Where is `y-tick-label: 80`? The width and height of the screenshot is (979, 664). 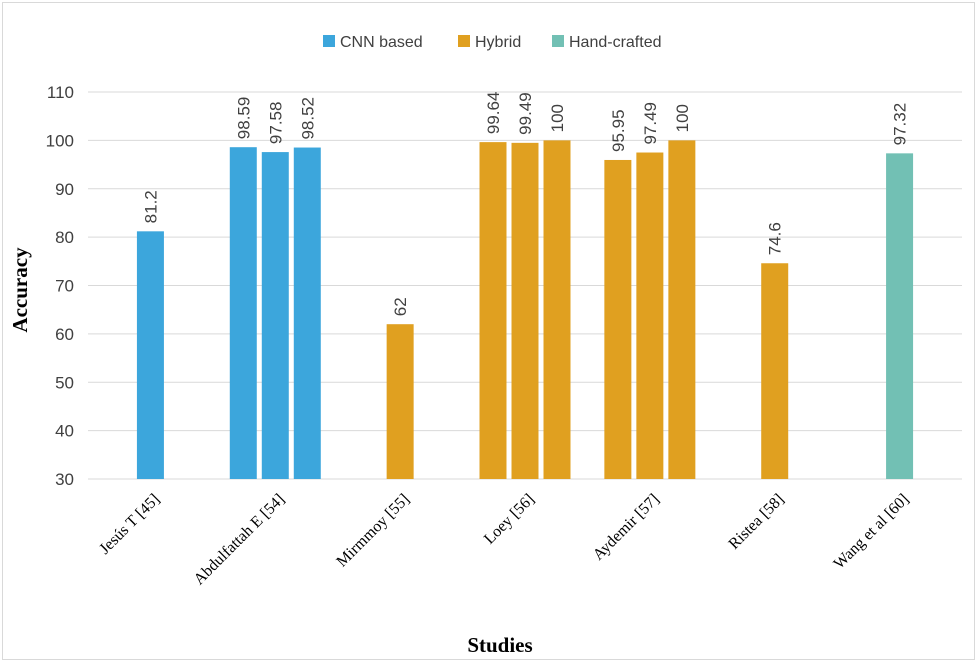 y-tick-label: 80 is located at coordinates (64, 237).